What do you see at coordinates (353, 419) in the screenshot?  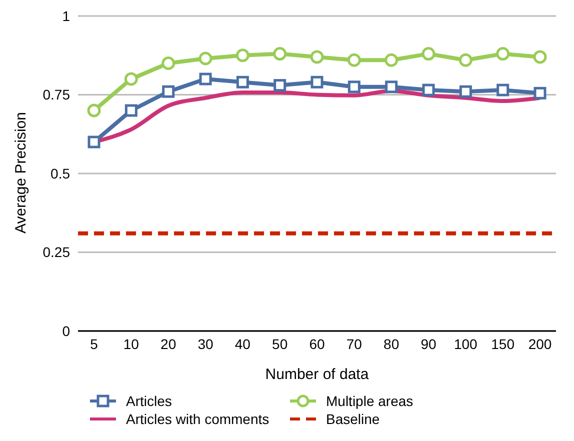 I see `legend-label: Baseline` at bounding box center [353, 419].